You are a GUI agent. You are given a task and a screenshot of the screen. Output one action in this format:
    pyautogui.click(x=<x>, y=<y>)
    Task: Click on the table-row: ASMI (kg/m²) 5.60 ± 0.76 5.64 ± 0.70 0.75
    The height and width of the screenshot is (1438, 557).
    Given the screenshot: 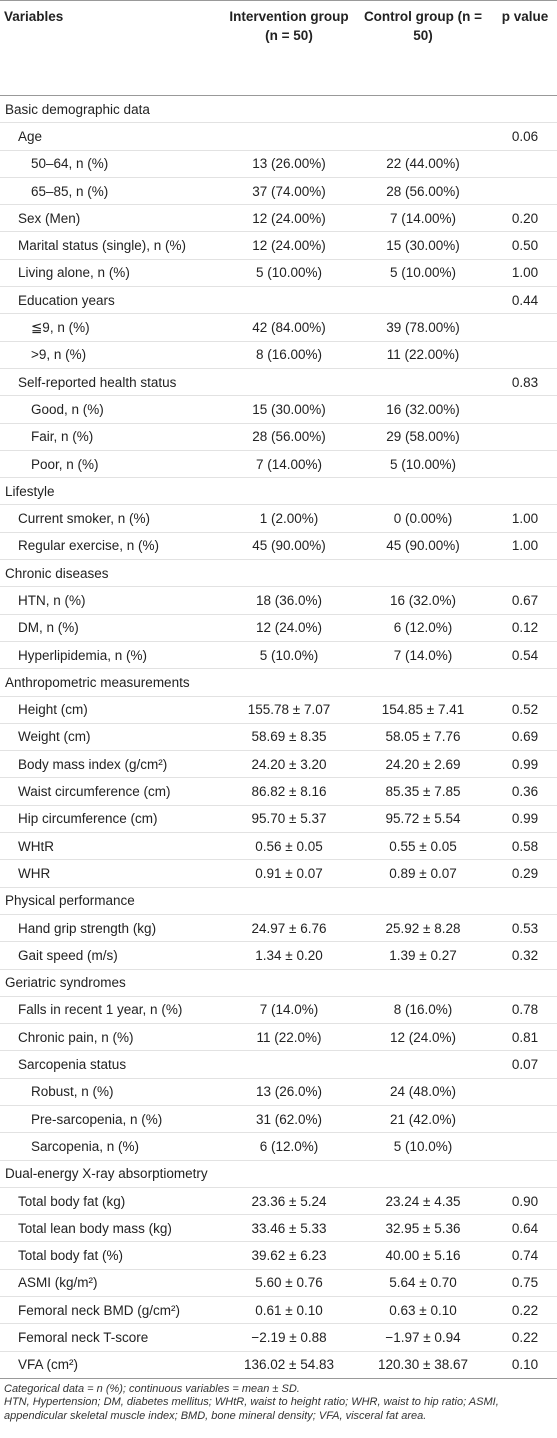 What is the action you would take?
    pyautogui.click(x=278, y=1283)
    